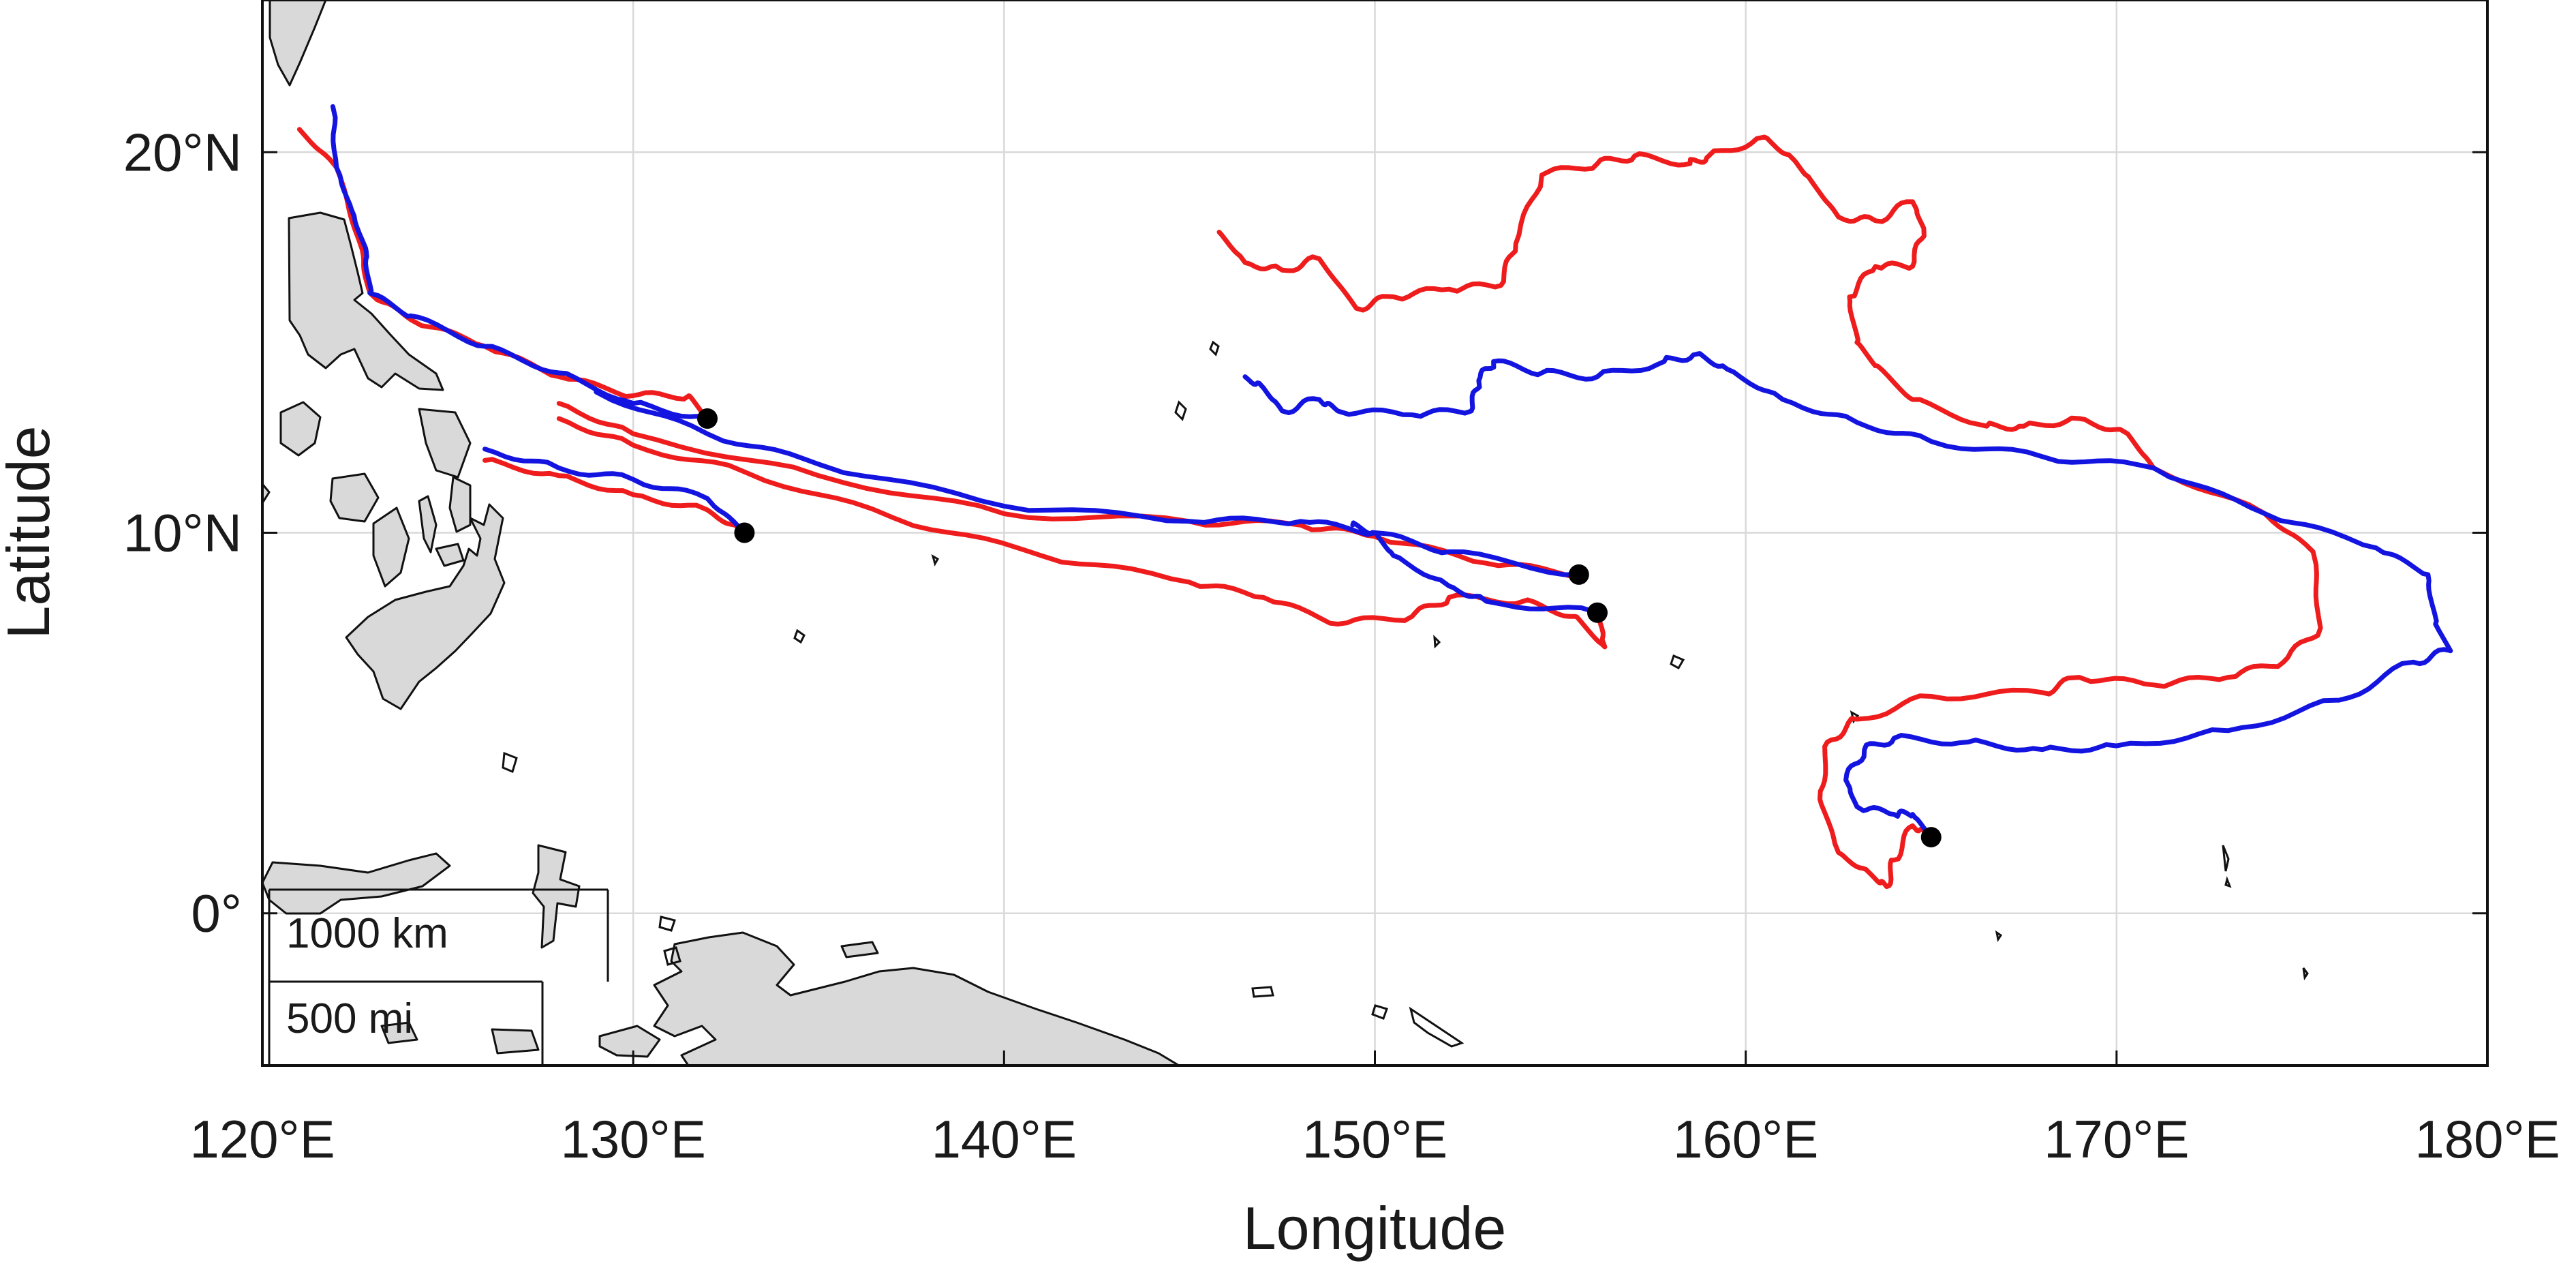 This screenshot has width=2576, height=1270. What do you see at coordinates (1379, 1012) in the screenshot?
I see `islet-bougainville` at bounding box center [1379, 1012].